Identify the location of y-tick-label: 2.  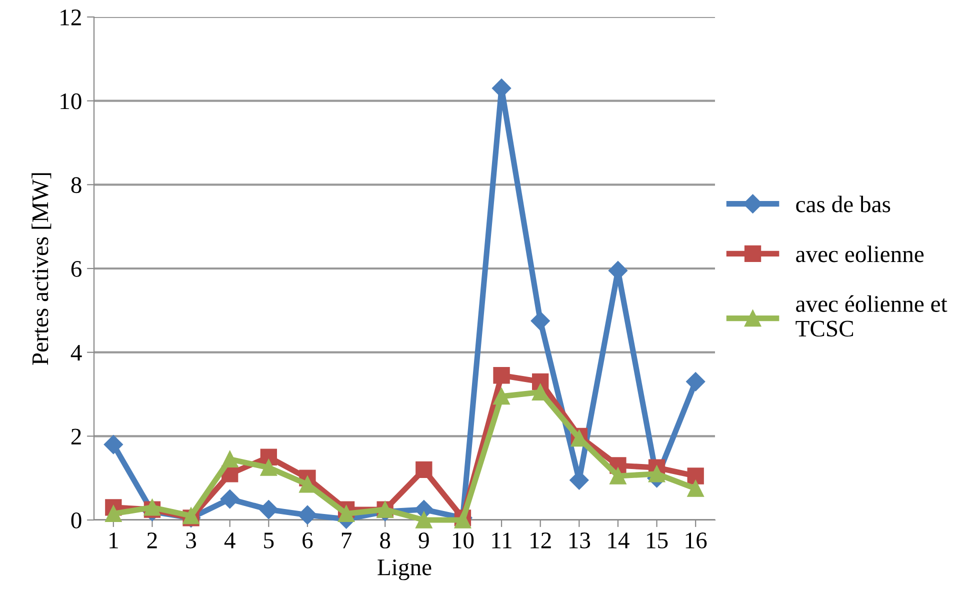
(76, 436).